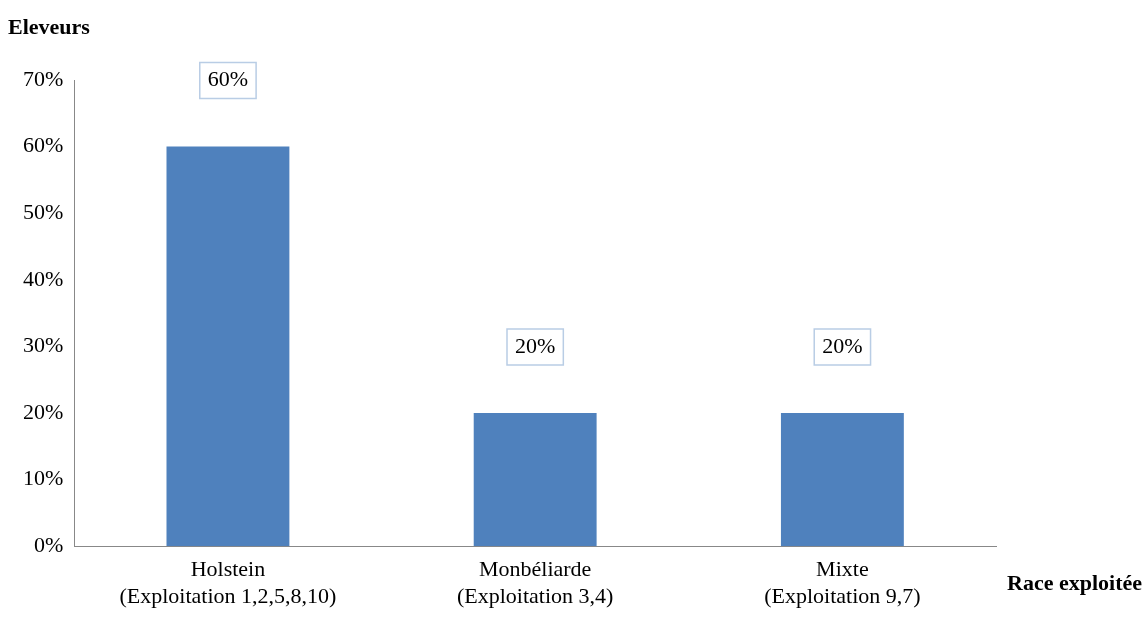 The width and height of the screenshot is (1146, 623). What do you see at coordinates (43, 145) in the screenshot?
I see `y-tick-label: 60%` at bounding box center [43, 145].